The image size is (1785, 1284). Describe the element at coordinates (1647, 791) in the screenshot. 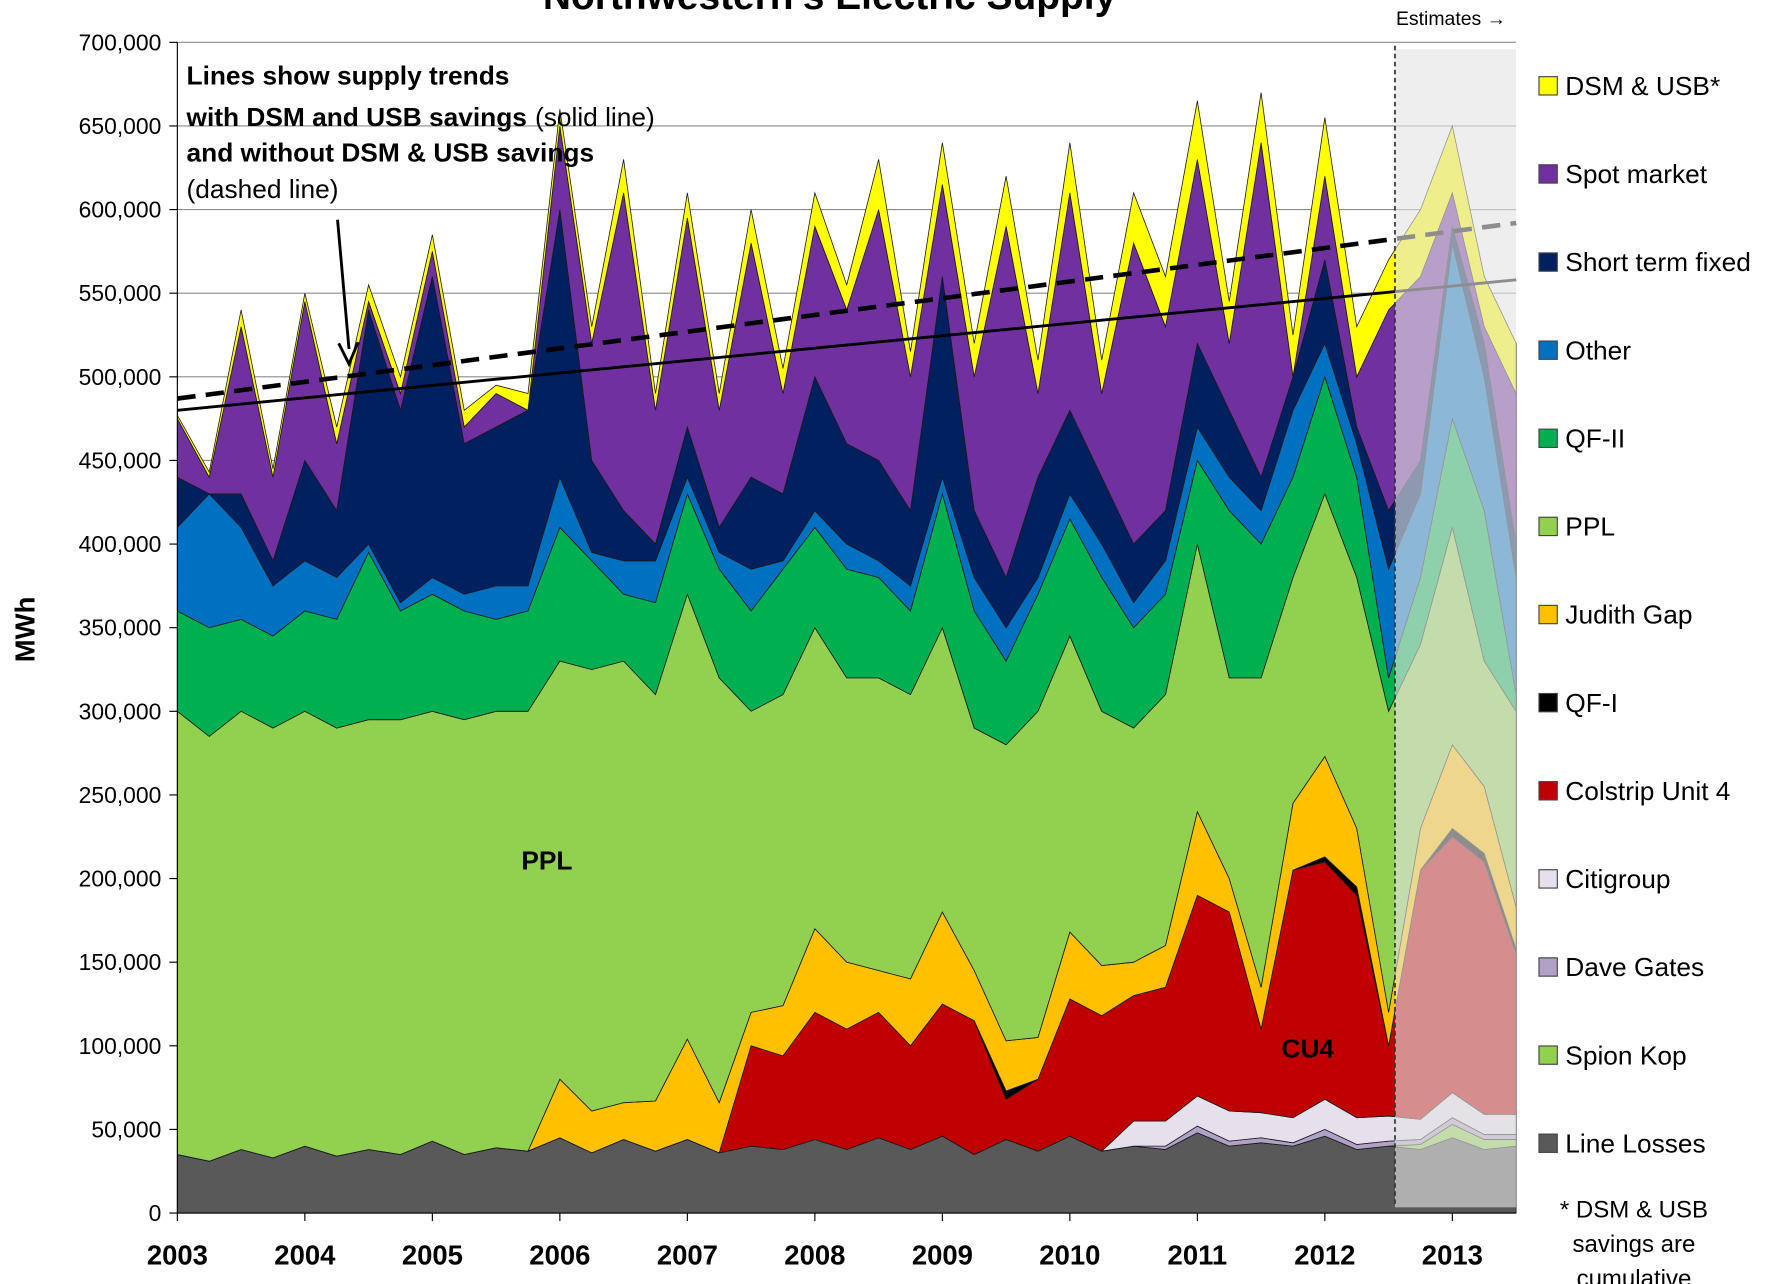

I see `legend-label: Colstrip Unit 4` at that location.